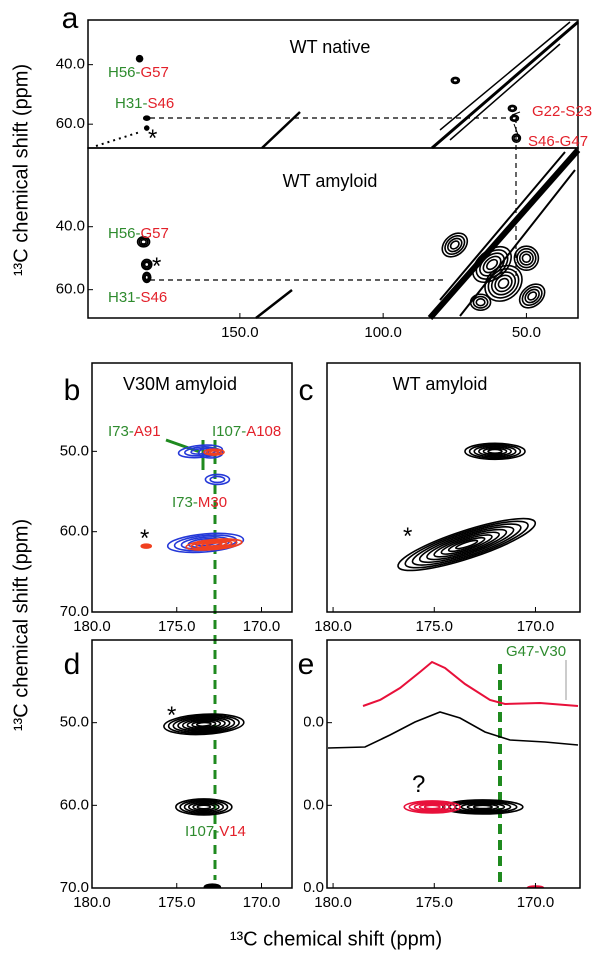 This screenshot has height=962, width=604. I want to click on annotation: I73-A91, so click(134, 431).